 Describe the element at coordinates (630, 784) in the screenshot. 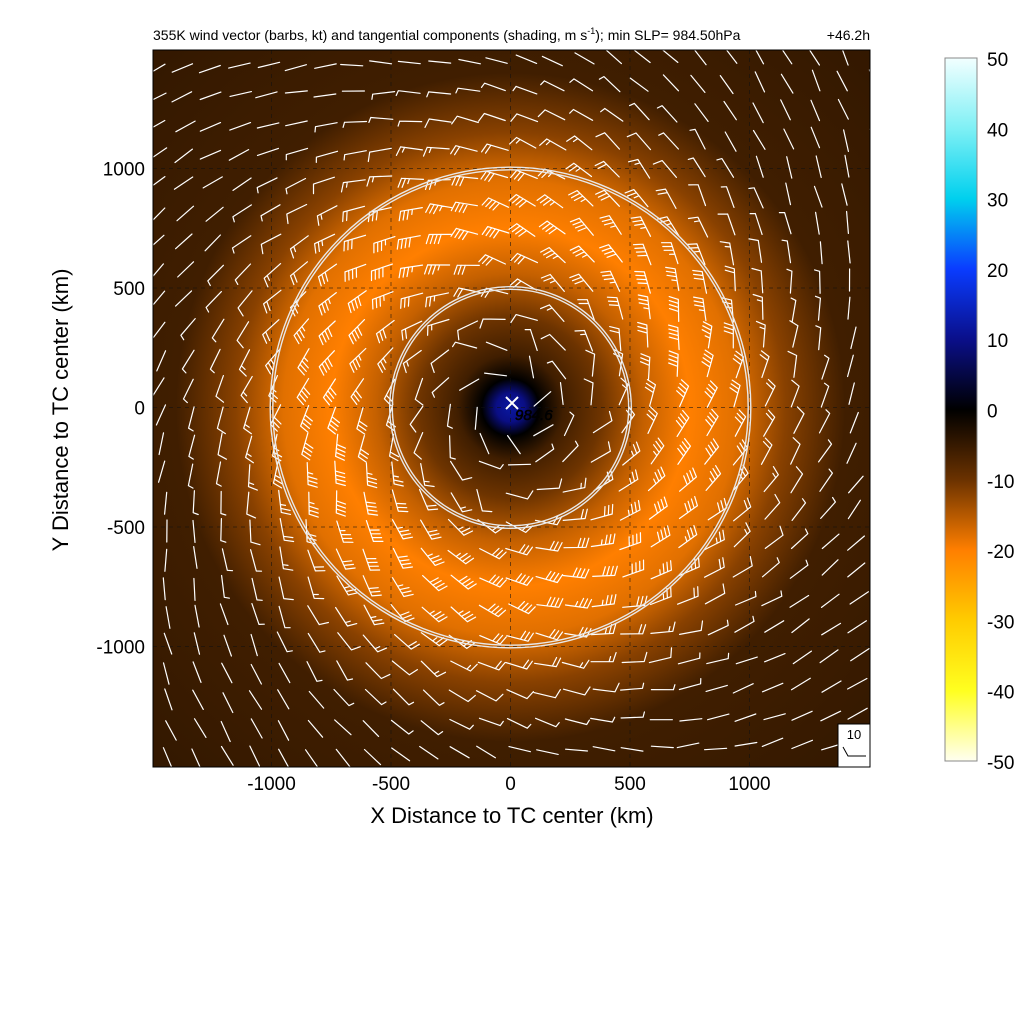

I see `x-tick-label: 500` at that location.